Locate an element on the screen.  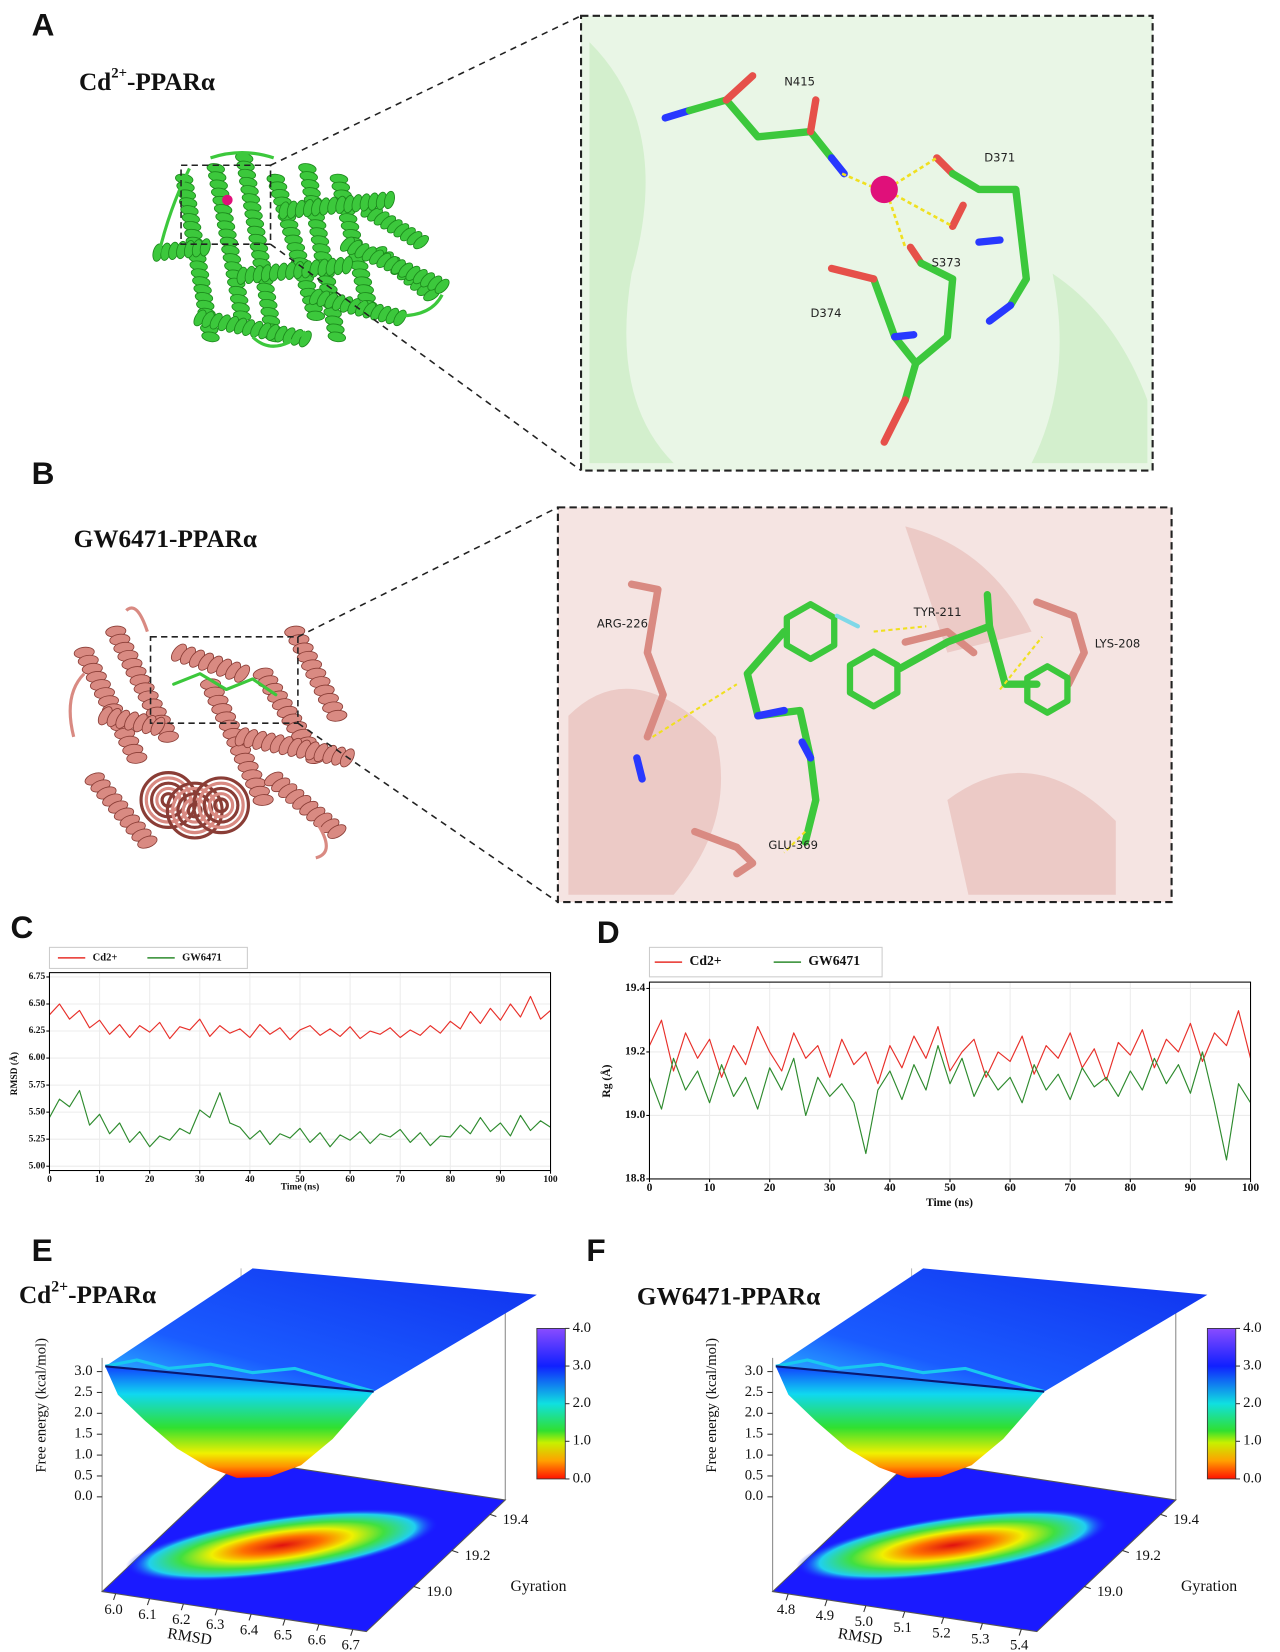
colorbar is located at coordinates (1221, 1404).